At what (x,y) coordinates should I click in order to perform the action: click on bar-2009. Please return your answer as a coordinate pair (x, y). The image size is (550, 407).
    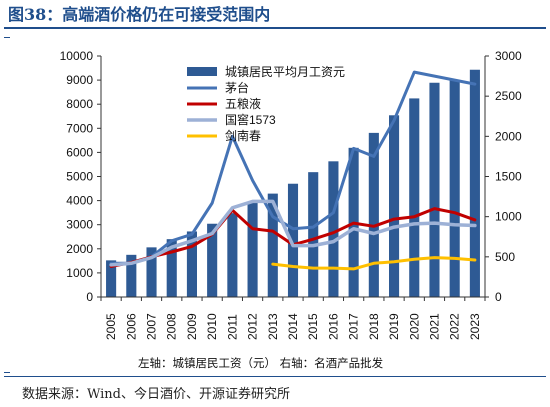
    Looking at the image, I should click on (191, 264).